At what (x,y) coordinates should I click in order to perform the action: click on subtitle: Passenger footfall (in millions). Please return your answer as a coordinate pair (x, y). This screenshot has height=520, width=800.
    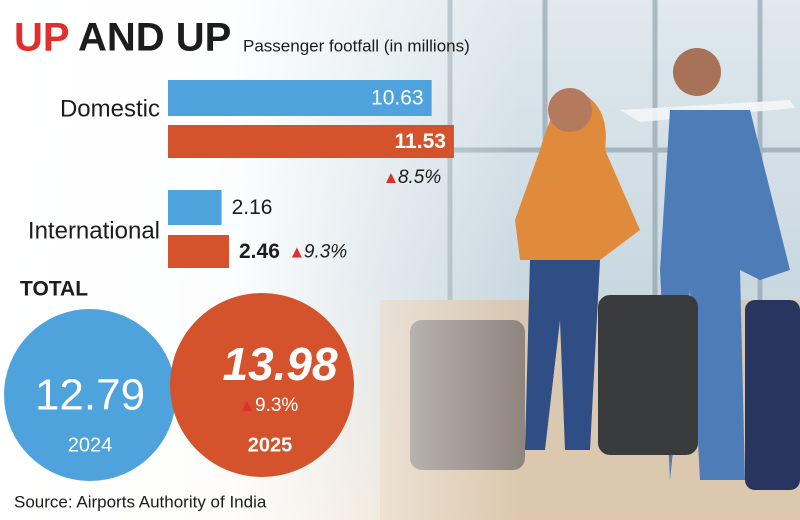
    Looking at the image, I should click on (356, 45).